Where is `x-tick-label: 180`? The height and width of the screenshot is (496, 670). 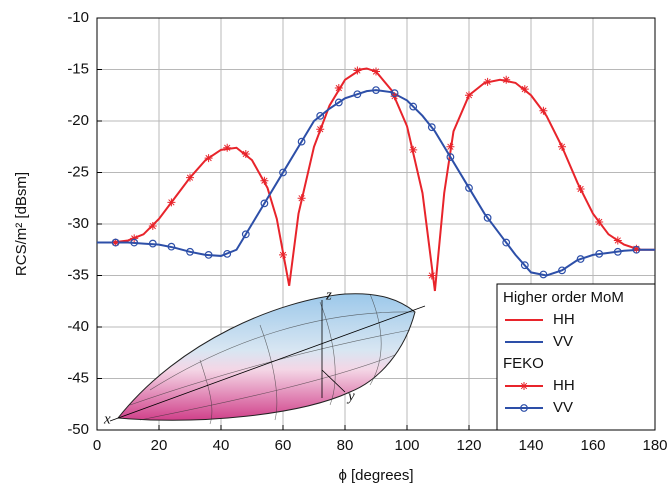
x-tick-label: 180 is located at coordinates (654, 445).